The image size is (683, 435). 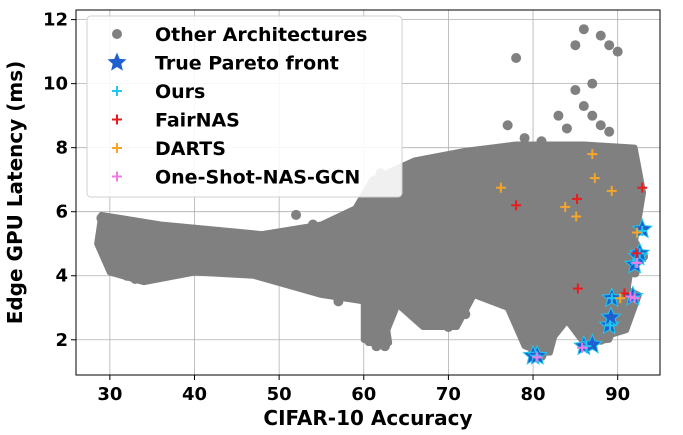 I want to click on legend-marker-one-shot-nas-gcn, so click(x=117, y=176).